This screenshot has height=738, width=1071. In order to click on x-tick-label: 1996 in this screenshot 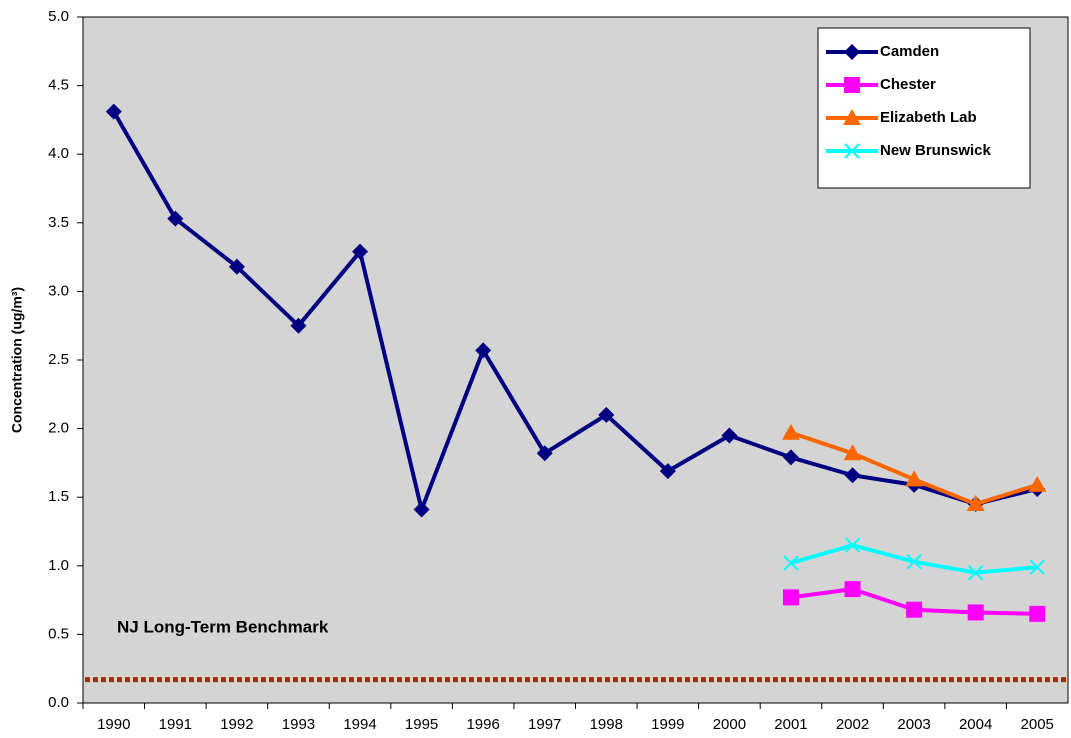, I will do `click(482, 724)`.